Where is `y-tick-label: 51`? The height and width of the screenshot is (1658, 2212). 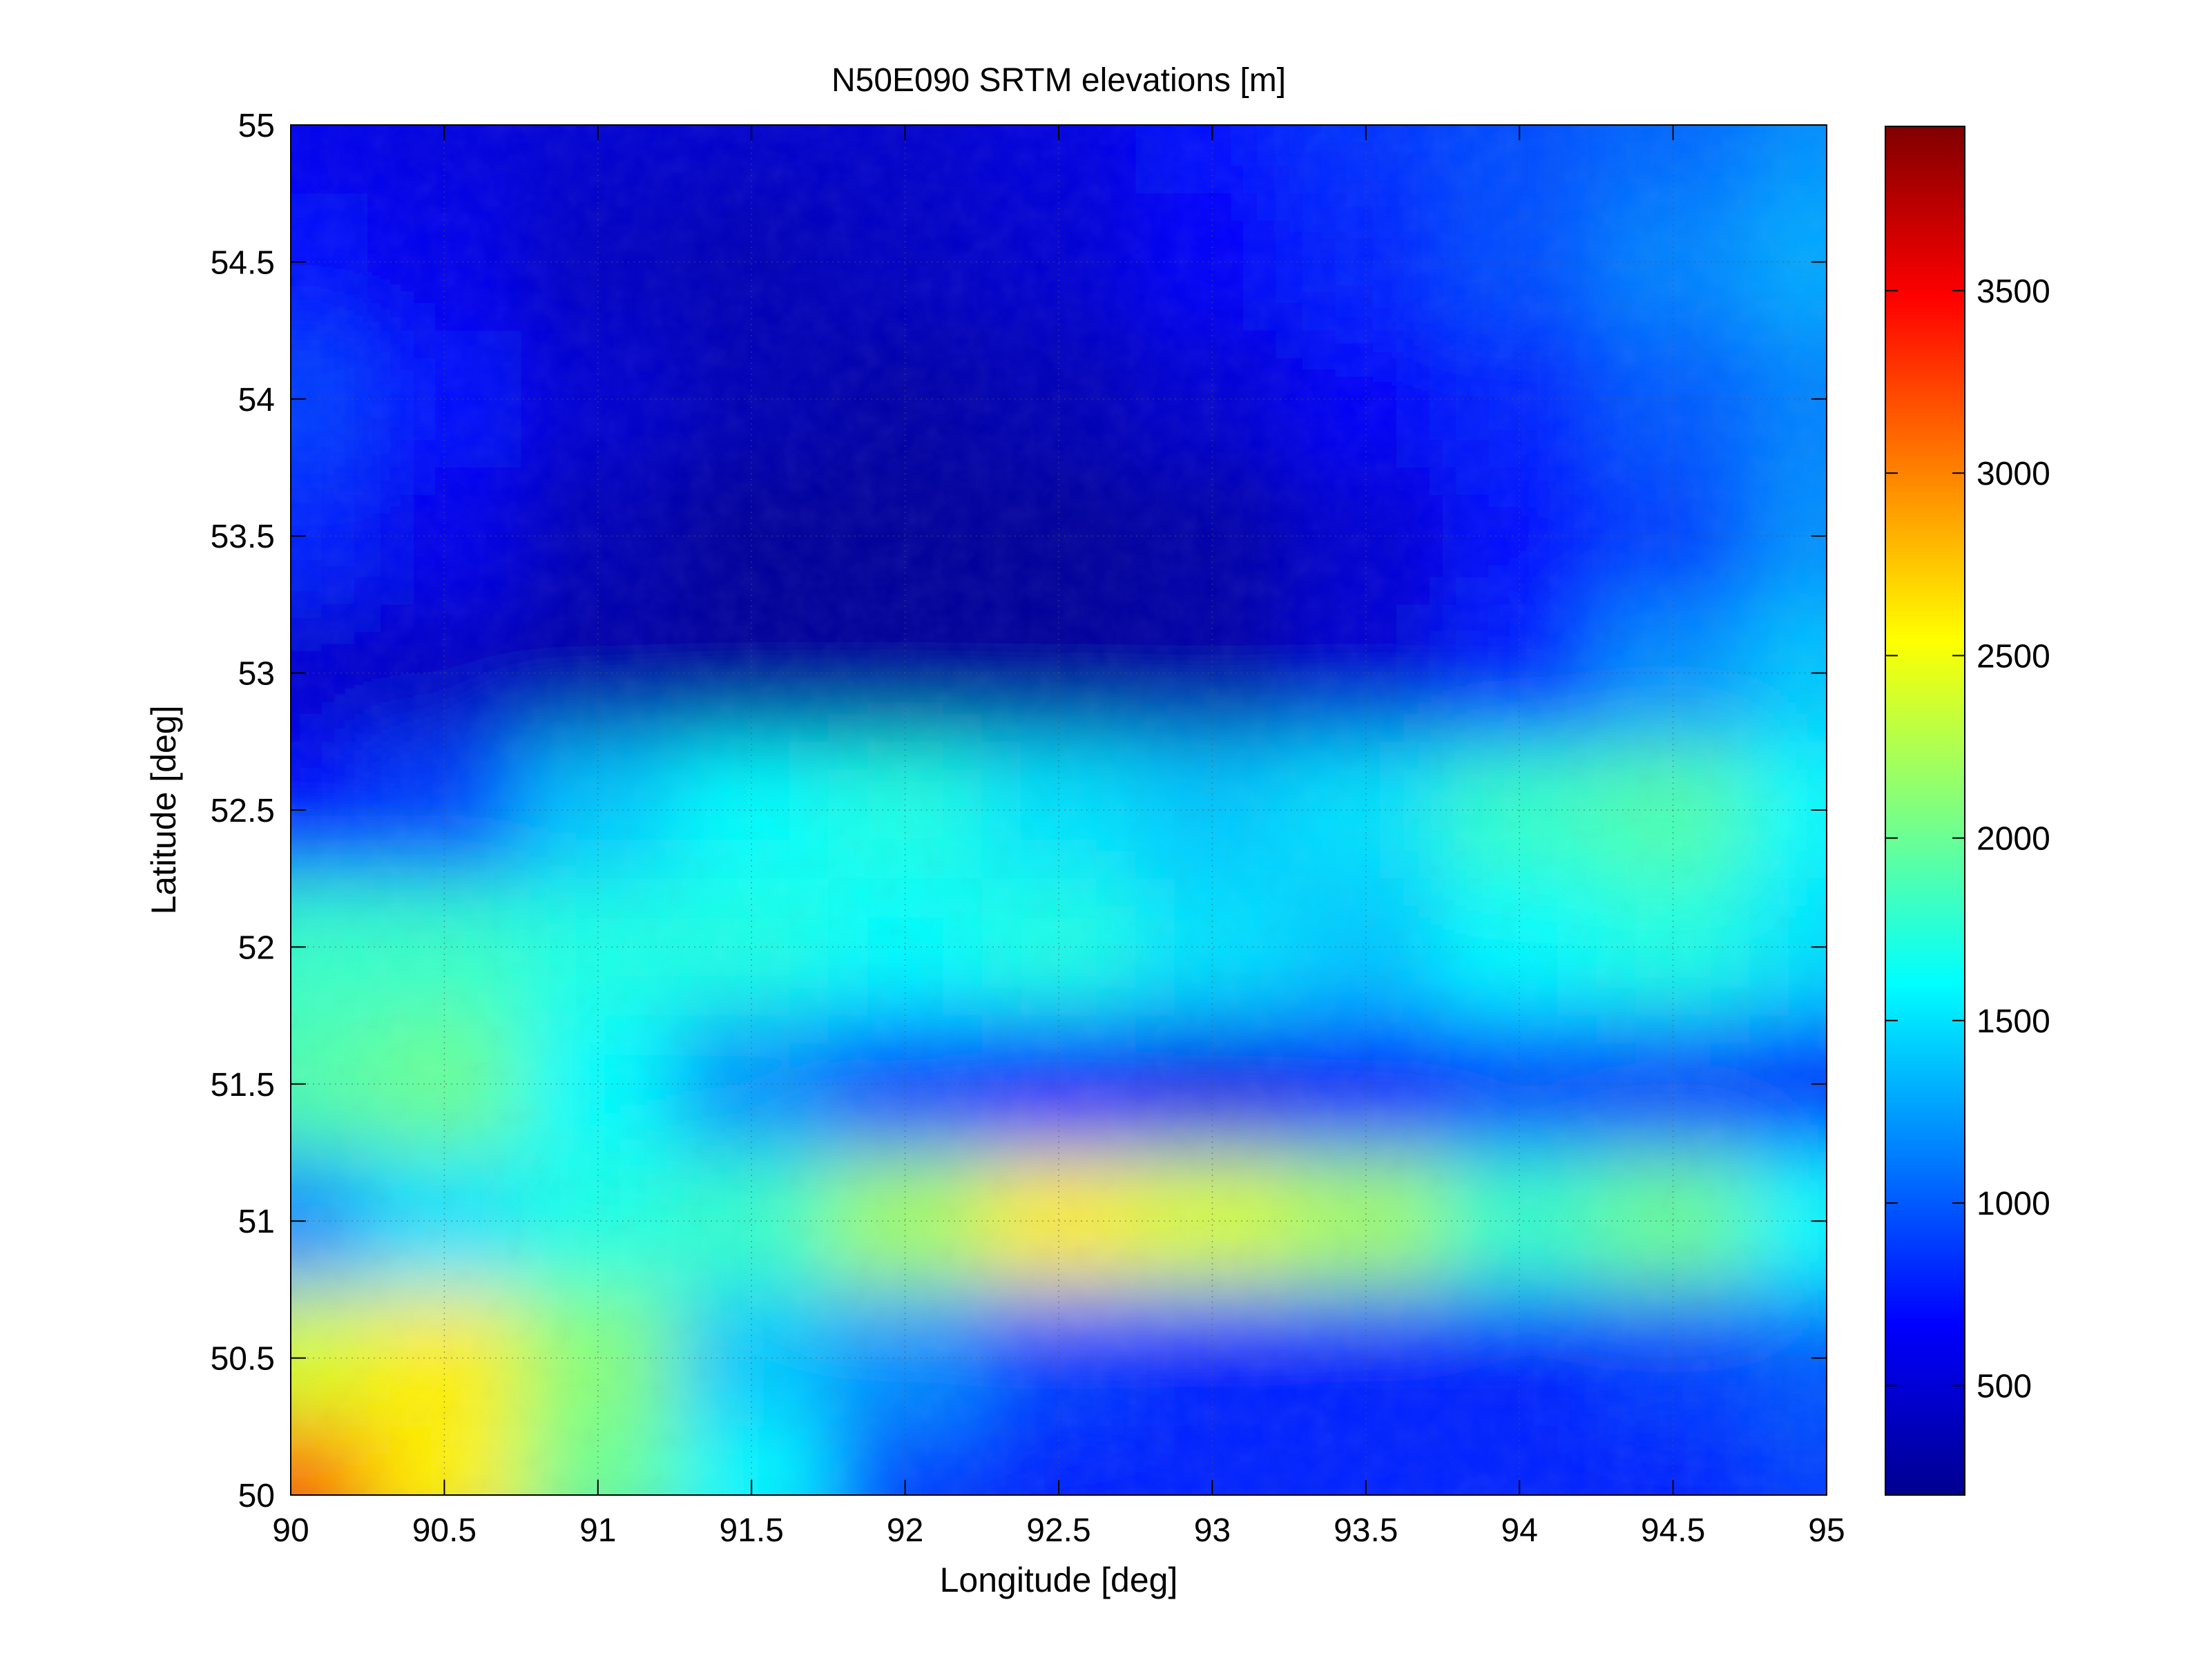
y-tick-label: 51 is located at coordinates (256, 1222).